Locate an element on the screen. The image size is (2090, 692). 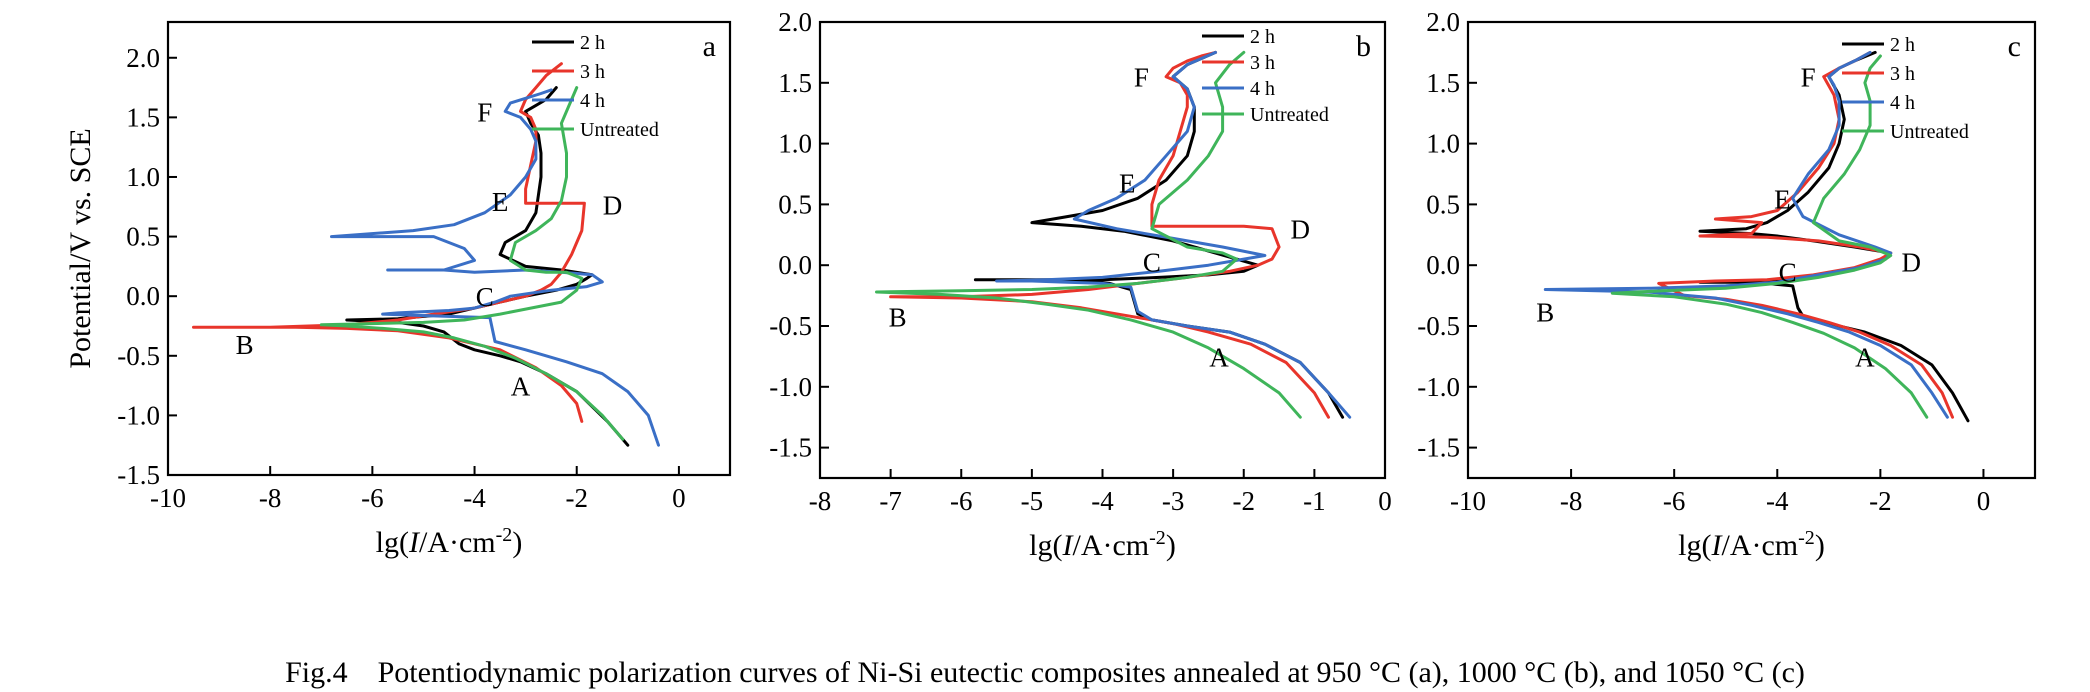
panel-label: c is located at coordinates (2014, 46).